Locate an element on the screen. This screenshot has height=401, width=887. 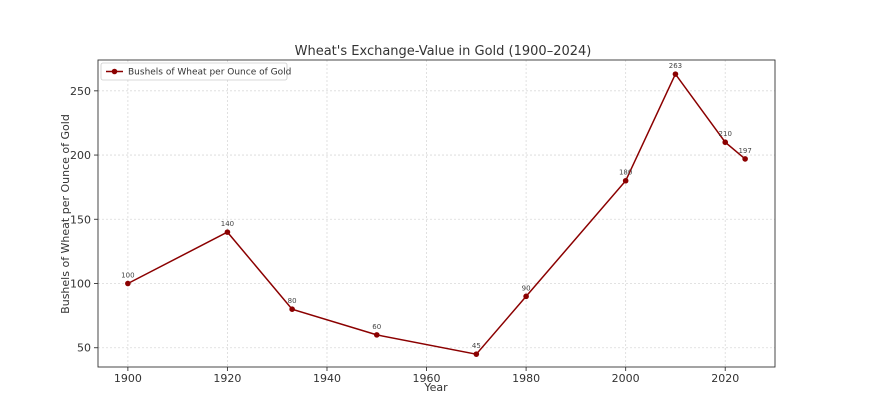
y-tick-label: 200 is located at coordinates (80, 155).